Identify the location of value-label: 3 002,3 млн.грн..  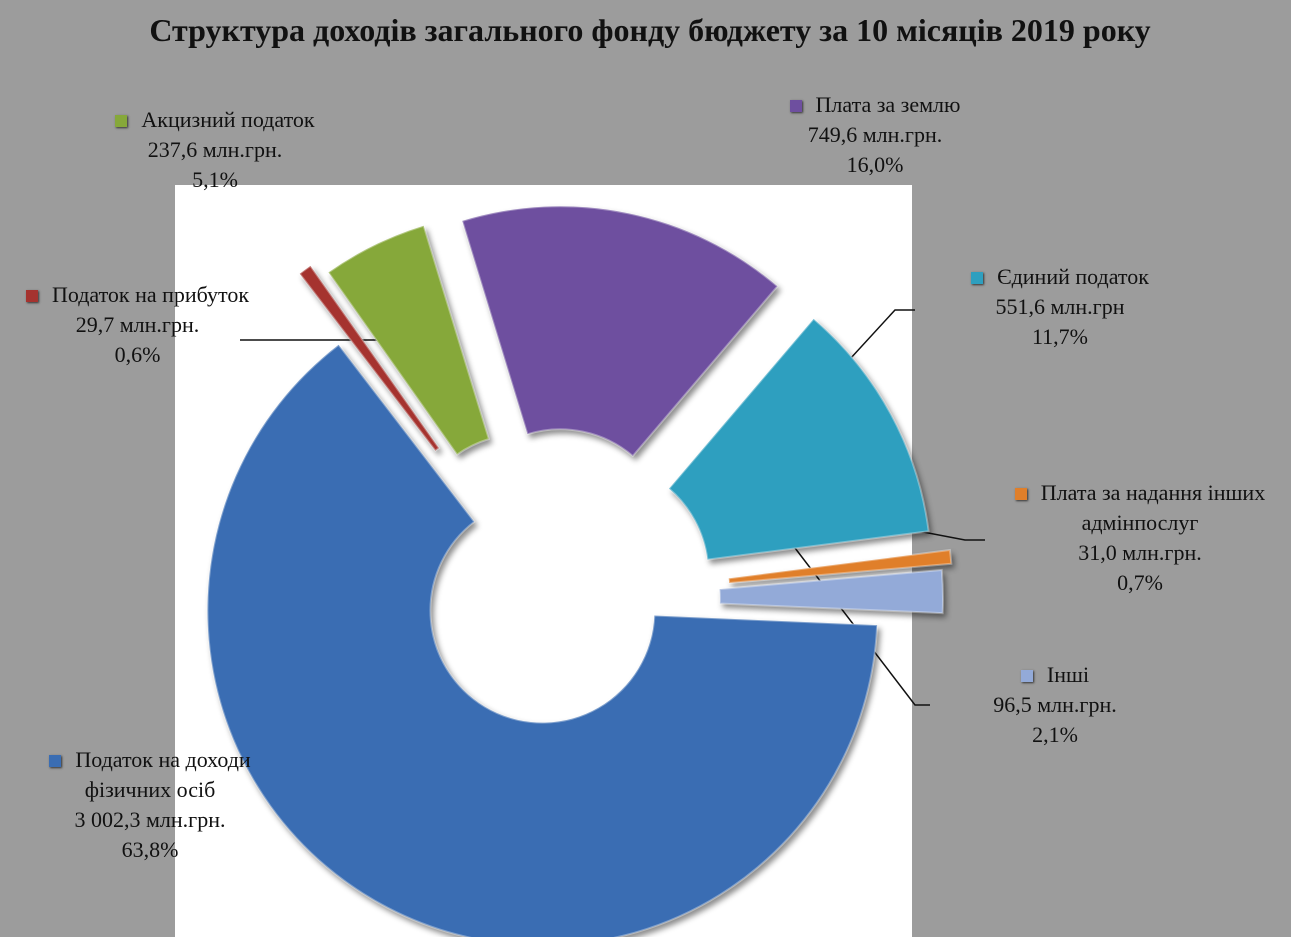
(150, 819).